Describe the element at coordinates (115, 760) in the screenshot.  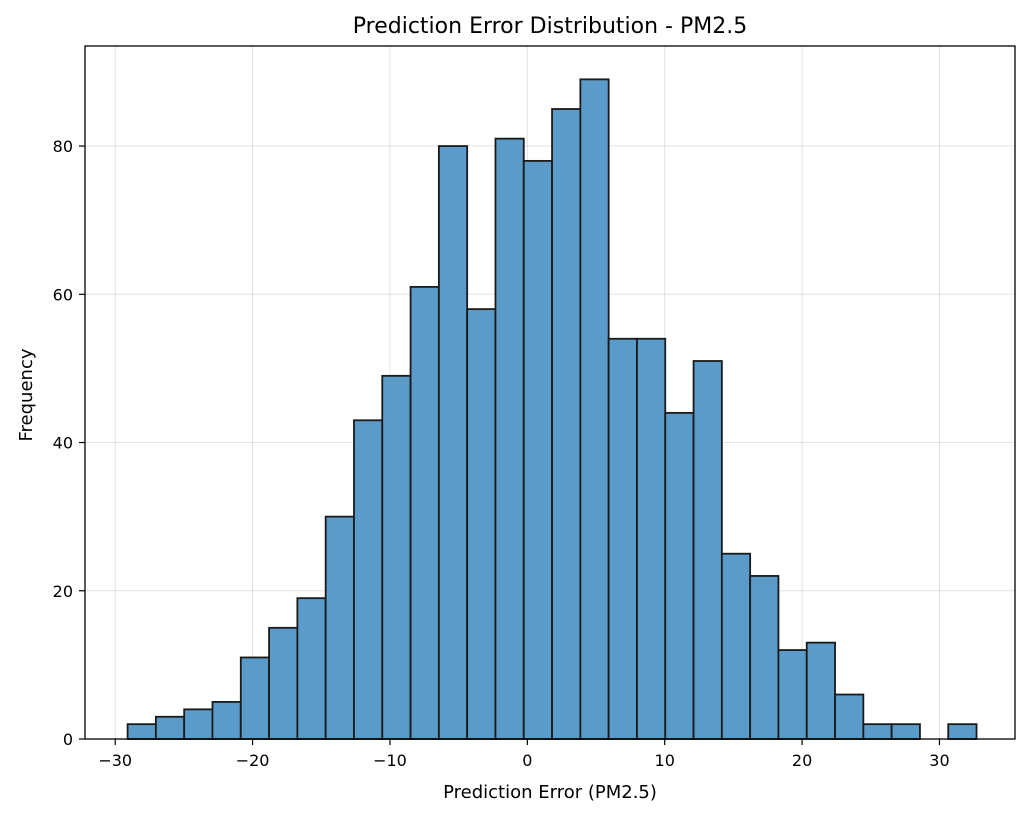
I see `x-tick-label: −30` at that location.